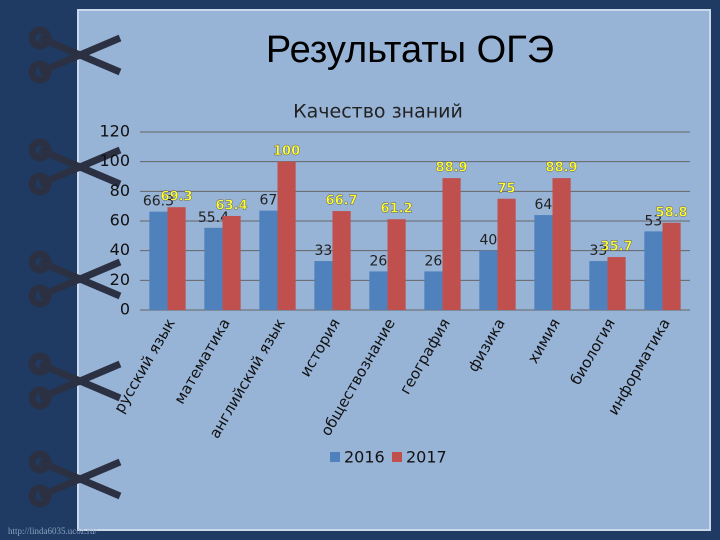 The image size is (720, 540). What do you see at coordinates (75, 267) in the screenshot?
I see `lacing` at bounding box center [75, 267].